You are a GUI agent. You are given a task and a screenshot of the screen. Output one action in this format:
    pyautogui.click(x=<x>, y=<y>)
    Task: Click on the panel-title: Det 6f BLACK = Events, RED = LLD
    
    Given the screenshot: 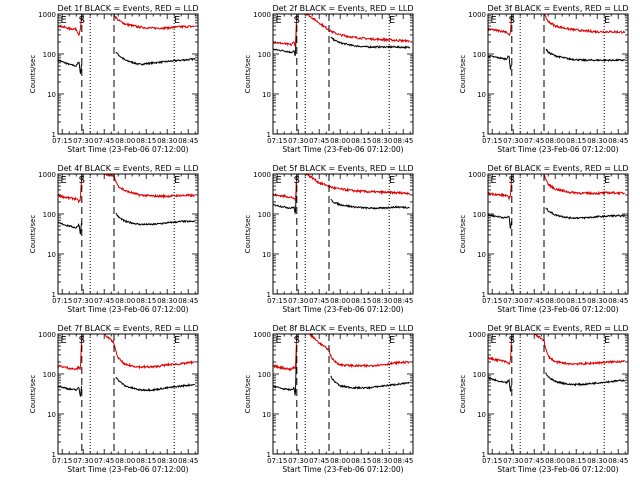 What is the action you would take?
    pyautogui.click(x=557, y=168)
    